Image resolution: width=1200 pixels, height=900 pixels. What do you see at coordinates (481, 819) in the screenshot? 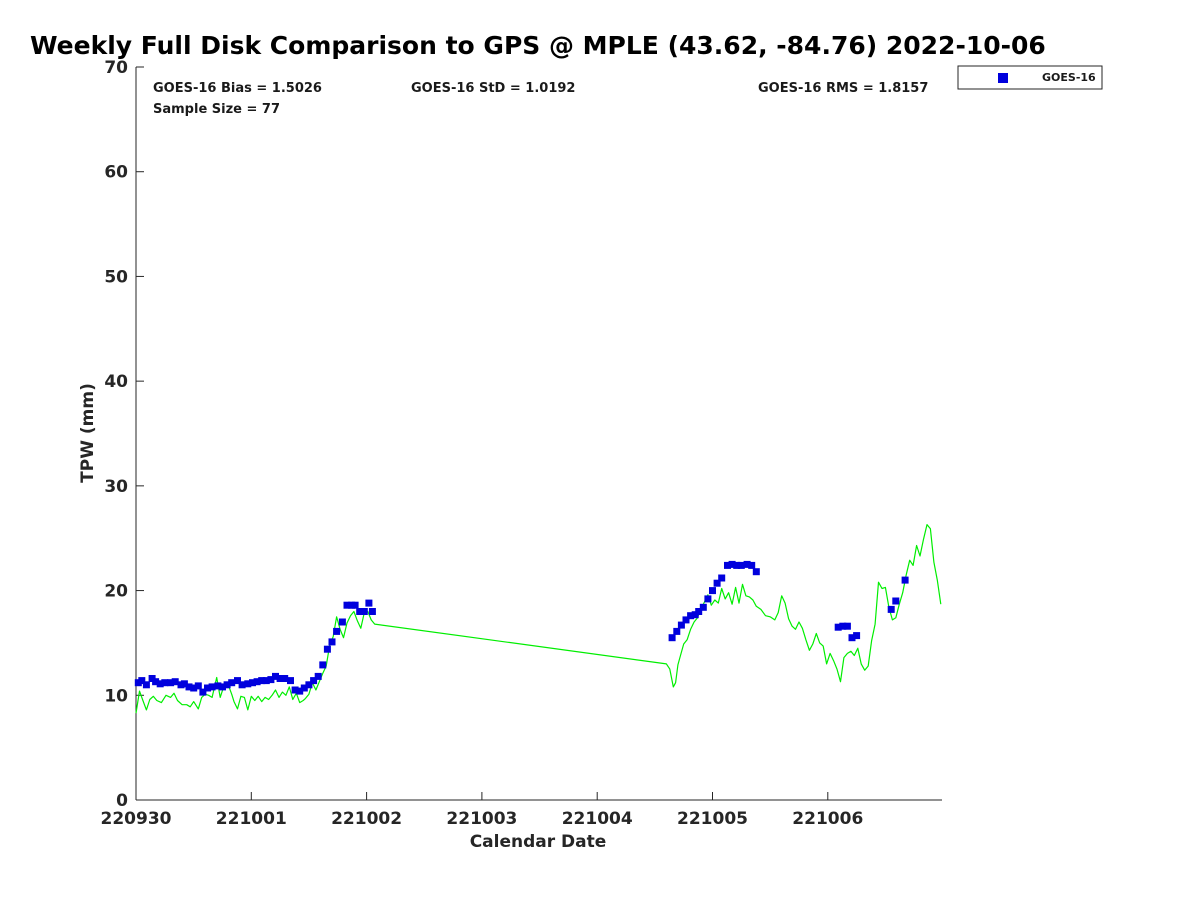
I see `x-tick-label: 221003` at bounding box center [481, 819].